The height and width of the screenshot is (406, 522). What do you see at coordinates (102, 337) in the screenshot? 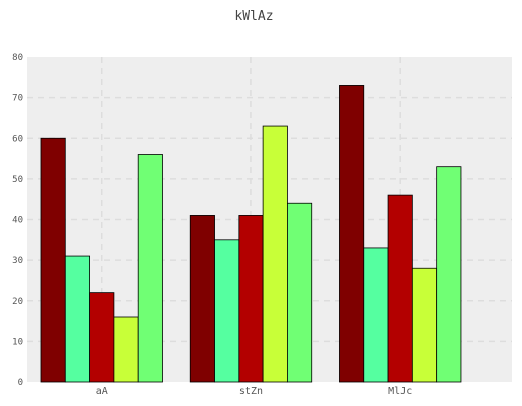
I see `bar-aA-s3` at bounding box center [102, 337].